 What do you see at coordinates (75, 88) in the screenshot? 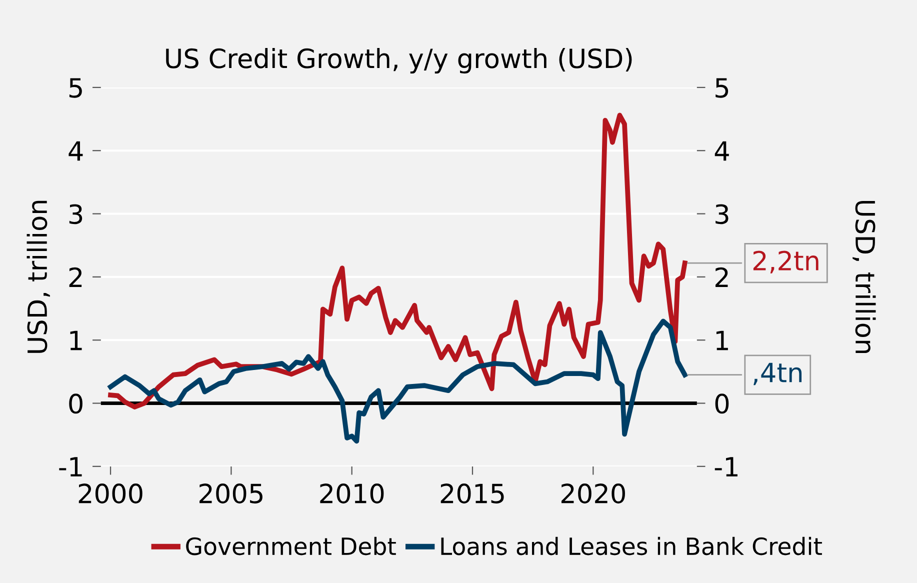
I see `y-tick-label: 5` at bounding box center [75, 88].